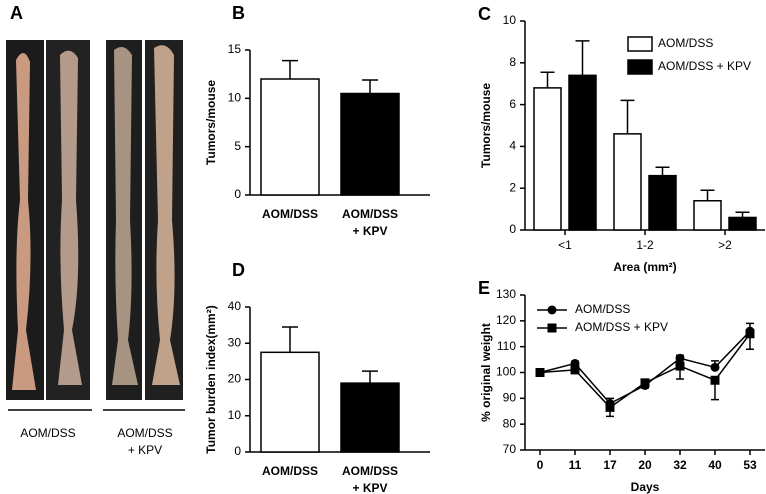 This screenshot has width=766, height=494. I want to click on x-tick-label: 1-2, so click(645, 245).